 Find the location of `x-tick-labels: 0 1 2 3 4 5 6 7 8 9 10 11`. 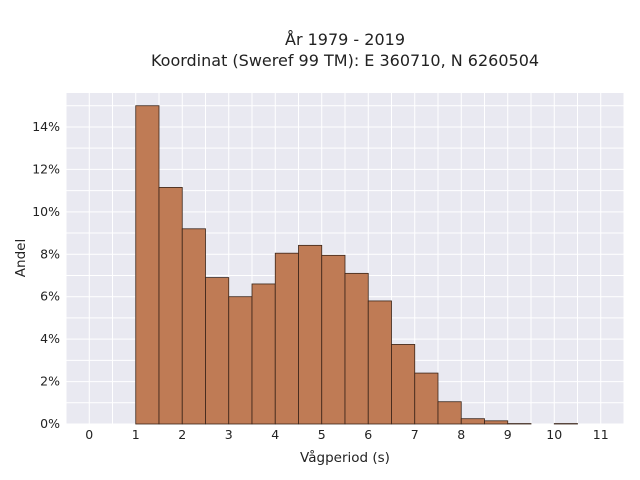

x-tick-labels: 0 1 2 3 4 5 6 7 8 9 10 11 is located at coordinates (346, 434).